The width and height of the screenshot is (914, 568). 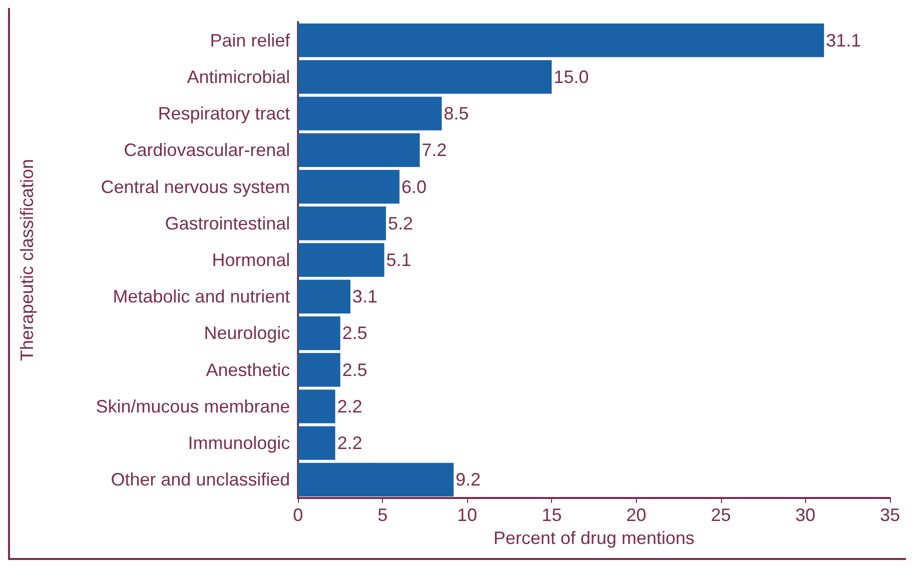 I want to click on y-tick-label: Hormonal, so click(x=251, y=260).